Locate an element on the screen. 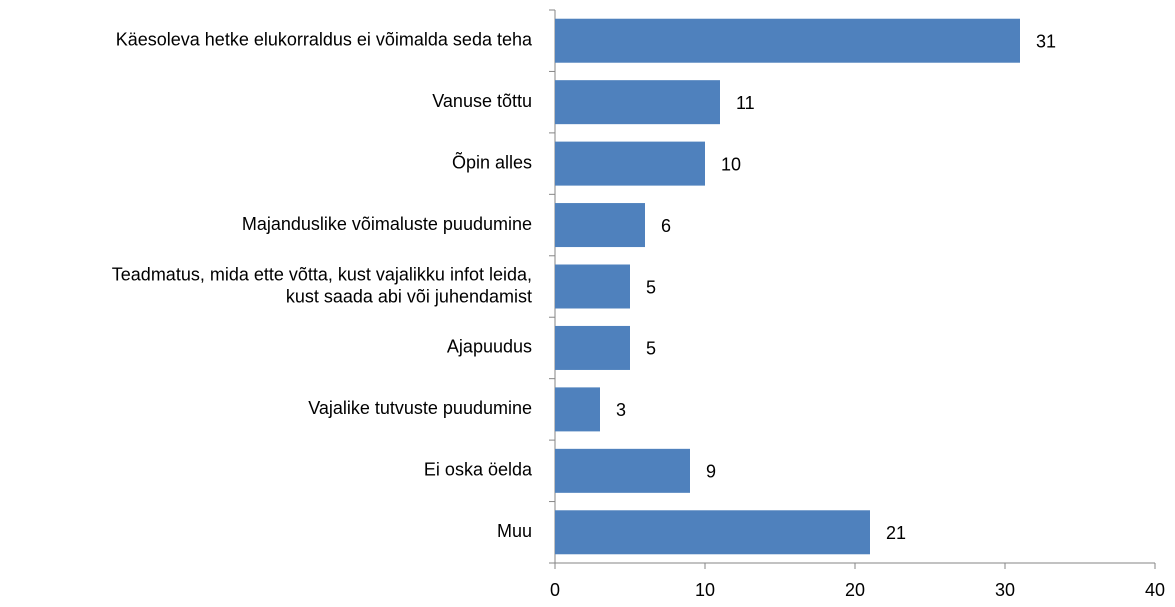 The image size is (1175, 607). value-label: 3 is located at coordinates (621, 410).